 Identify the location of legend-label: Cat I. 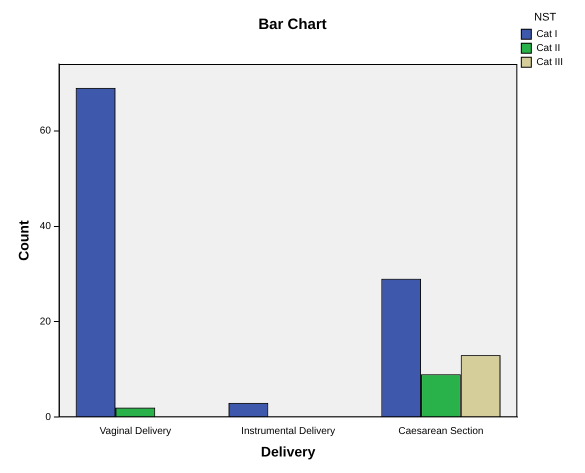
(547, 34).